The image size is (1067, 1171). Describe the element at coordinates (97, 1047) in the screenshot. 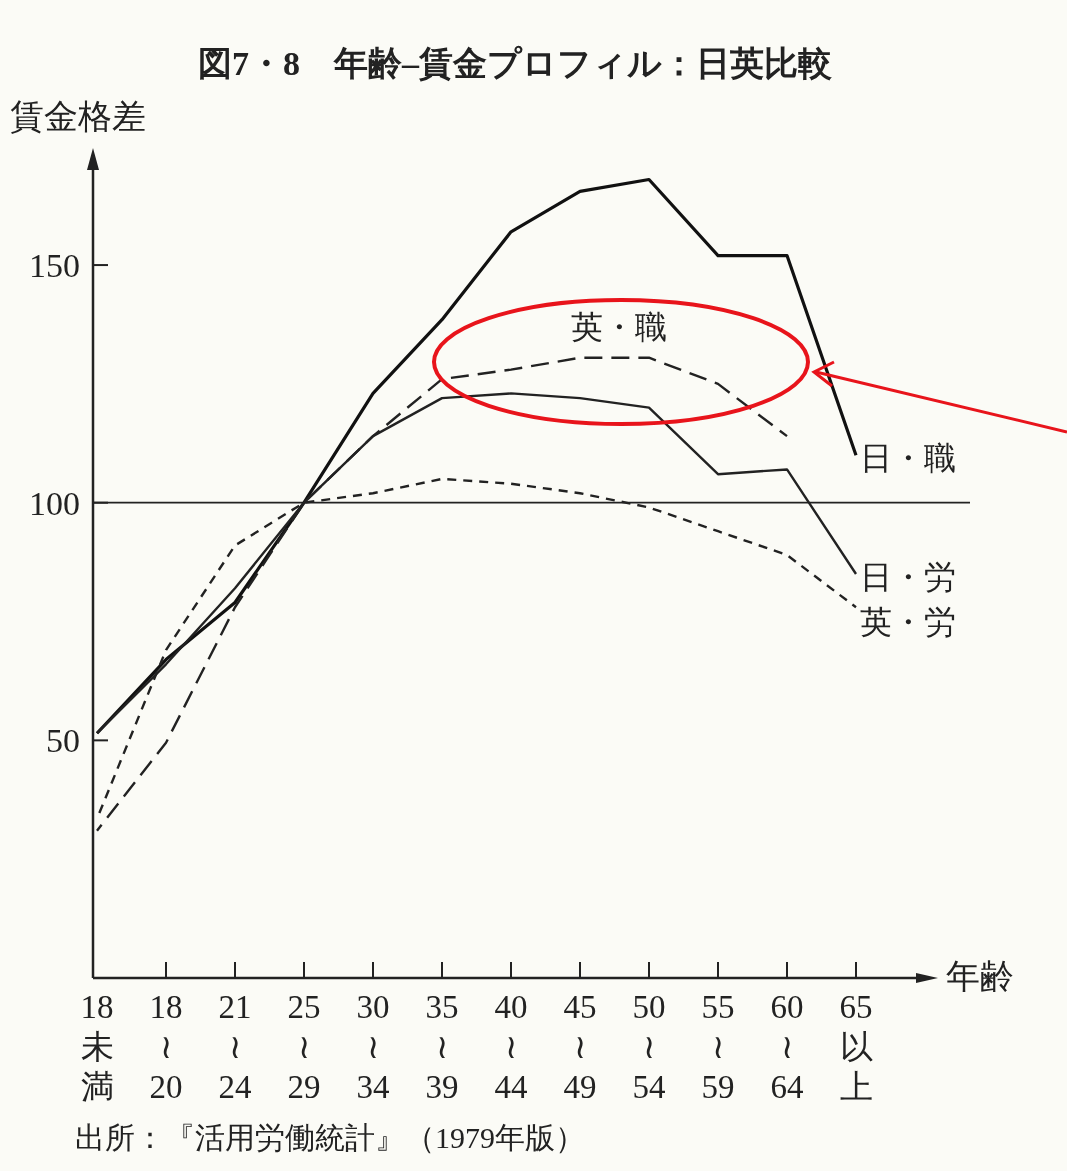

I see `x-tick-label: 18未満` at that location.